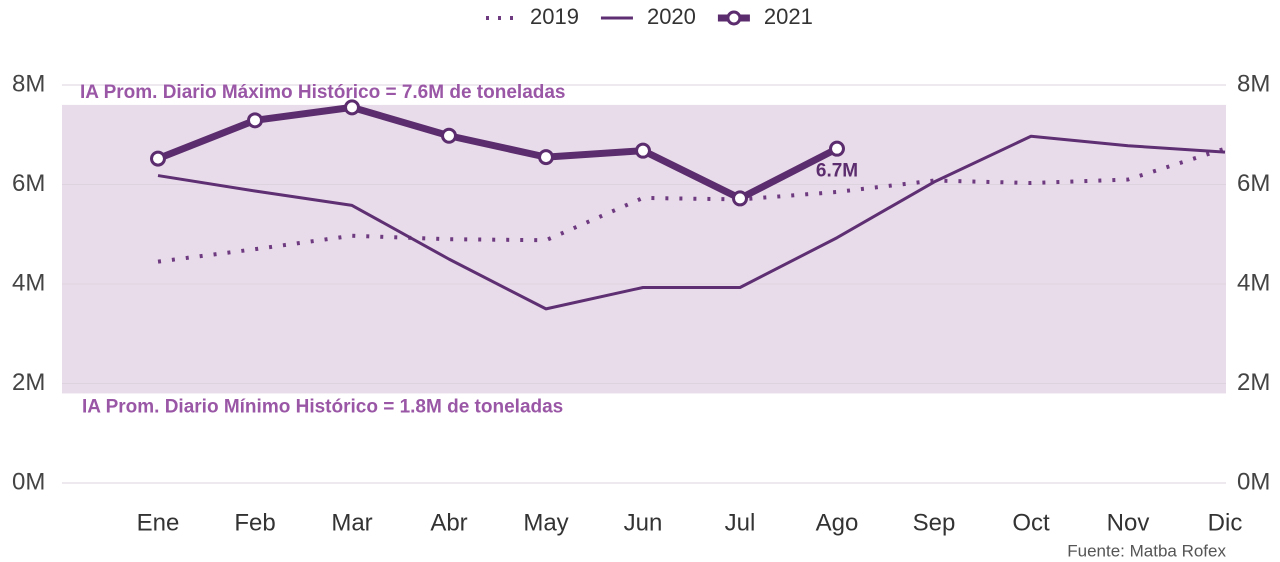  Describe the element at coordinates (28, 282) in the screenshot. I see `y-tick-label: 4M` at that location.